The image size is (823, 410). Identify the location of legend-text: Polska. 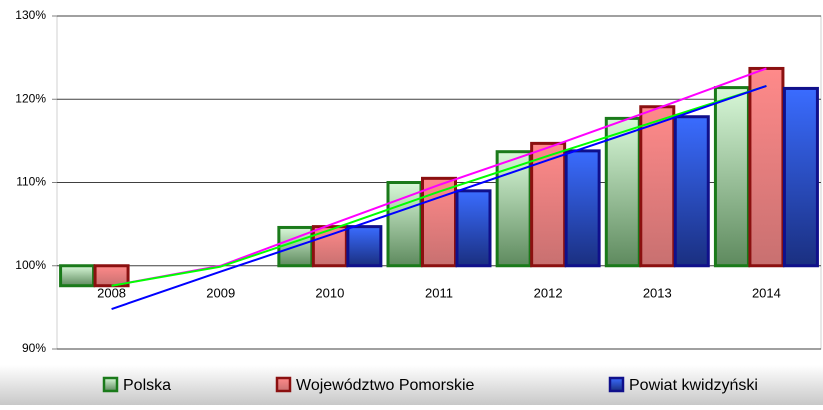
(147, 385).